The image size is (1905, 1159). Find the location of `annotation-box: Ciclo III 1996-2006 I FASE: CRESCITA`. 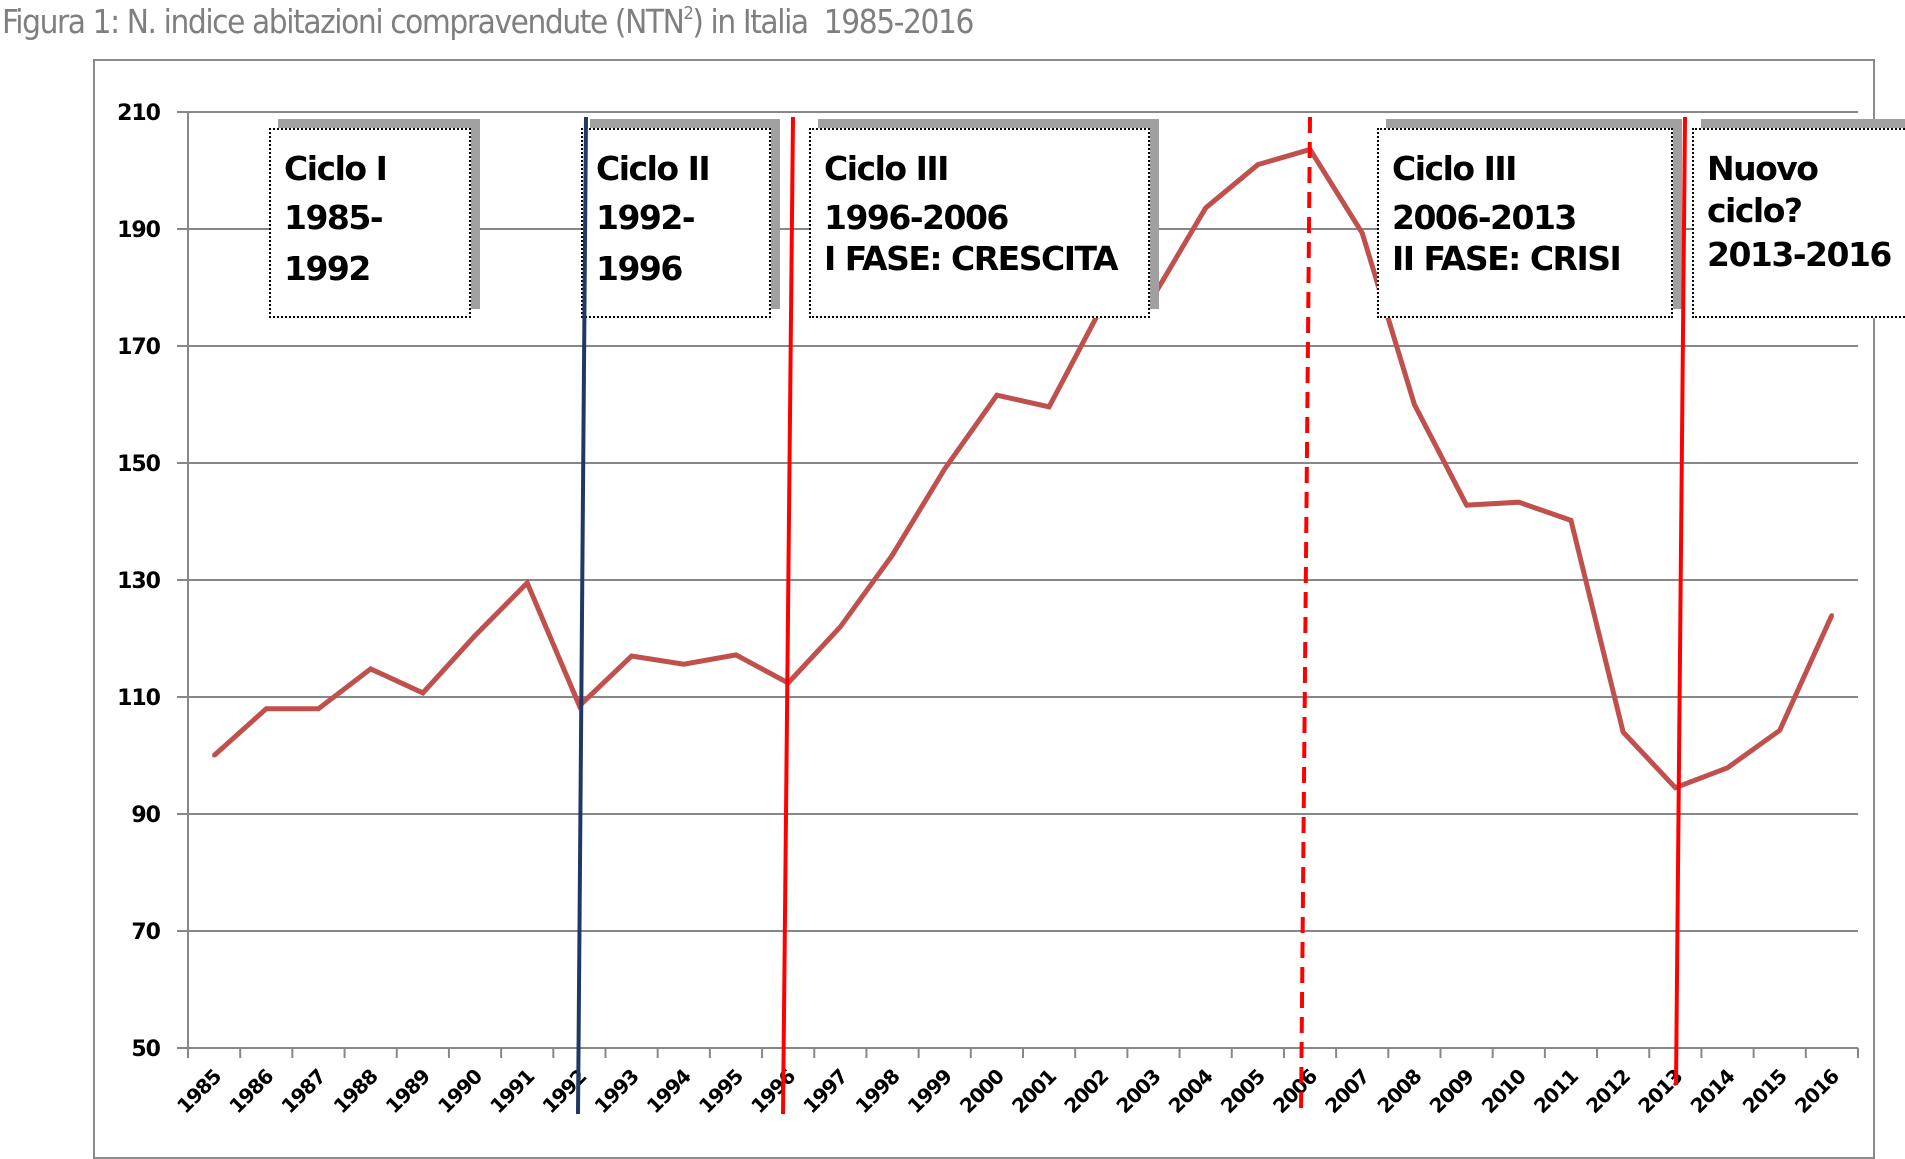

annotation-box: Ciclo III 1996-2006 I FASE: CRESCITA is located at coordinates (979, 223).